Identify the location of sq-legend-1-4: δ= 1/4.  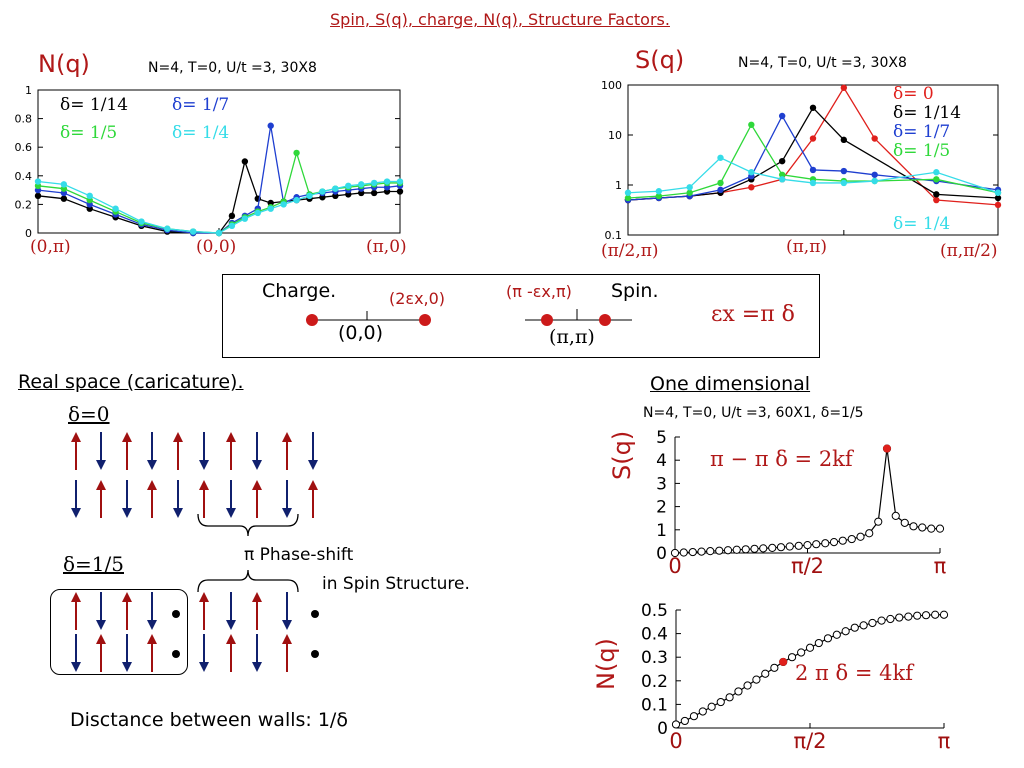
(922, 224).